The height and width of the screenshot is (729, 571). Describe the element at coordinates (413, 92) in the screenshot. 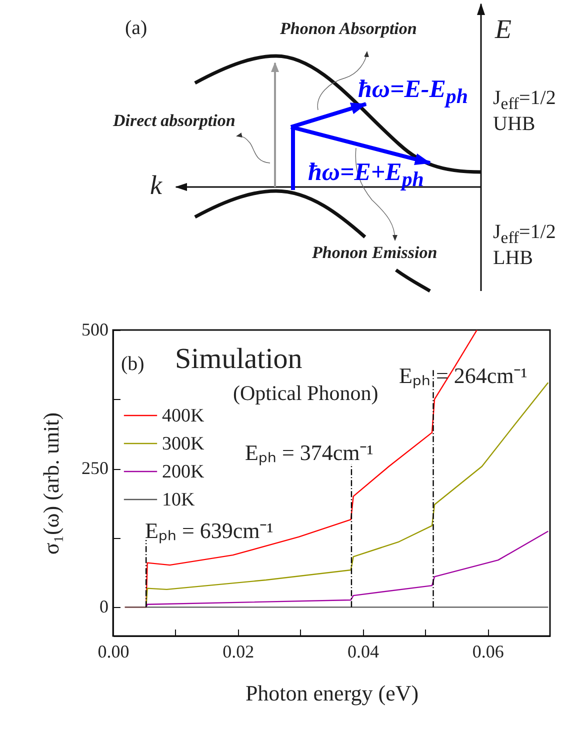

I see `text: ħω=E-E$_{ph}$` at that location.